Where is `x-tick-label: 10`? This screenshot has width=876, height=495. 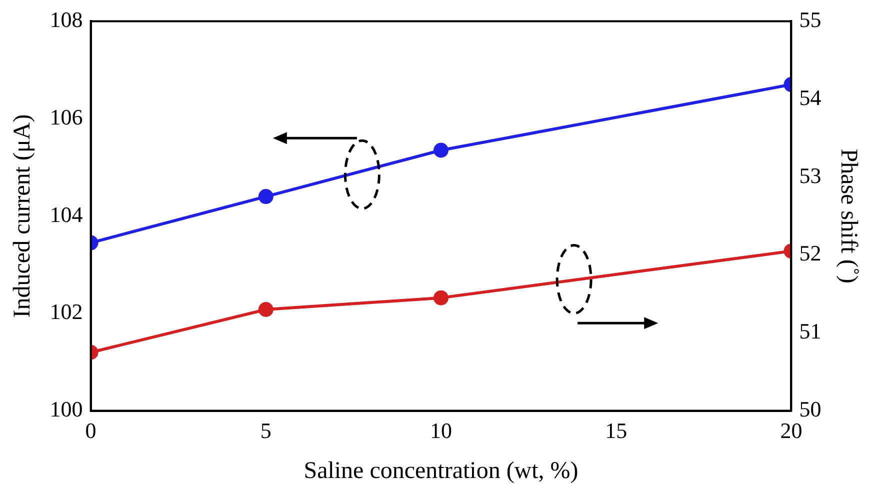
x-tick-label: 10 is located at coordinates (441, 430).